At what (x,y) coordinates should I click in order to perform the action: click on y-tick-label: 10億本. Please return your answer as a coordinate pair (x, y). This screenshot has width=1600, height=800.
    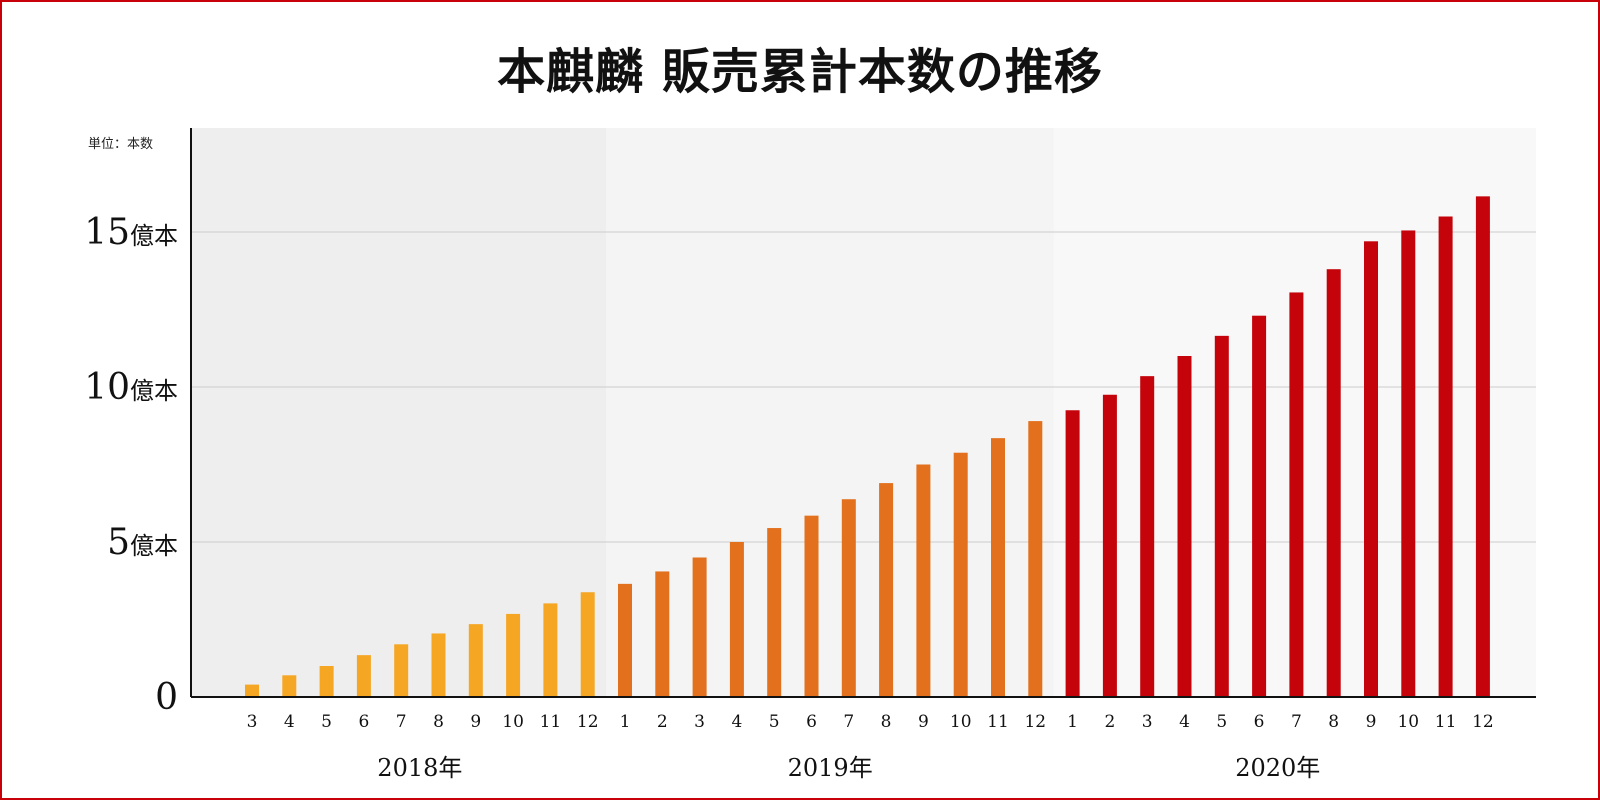
    Looking at the image, I should click on (131, 387).